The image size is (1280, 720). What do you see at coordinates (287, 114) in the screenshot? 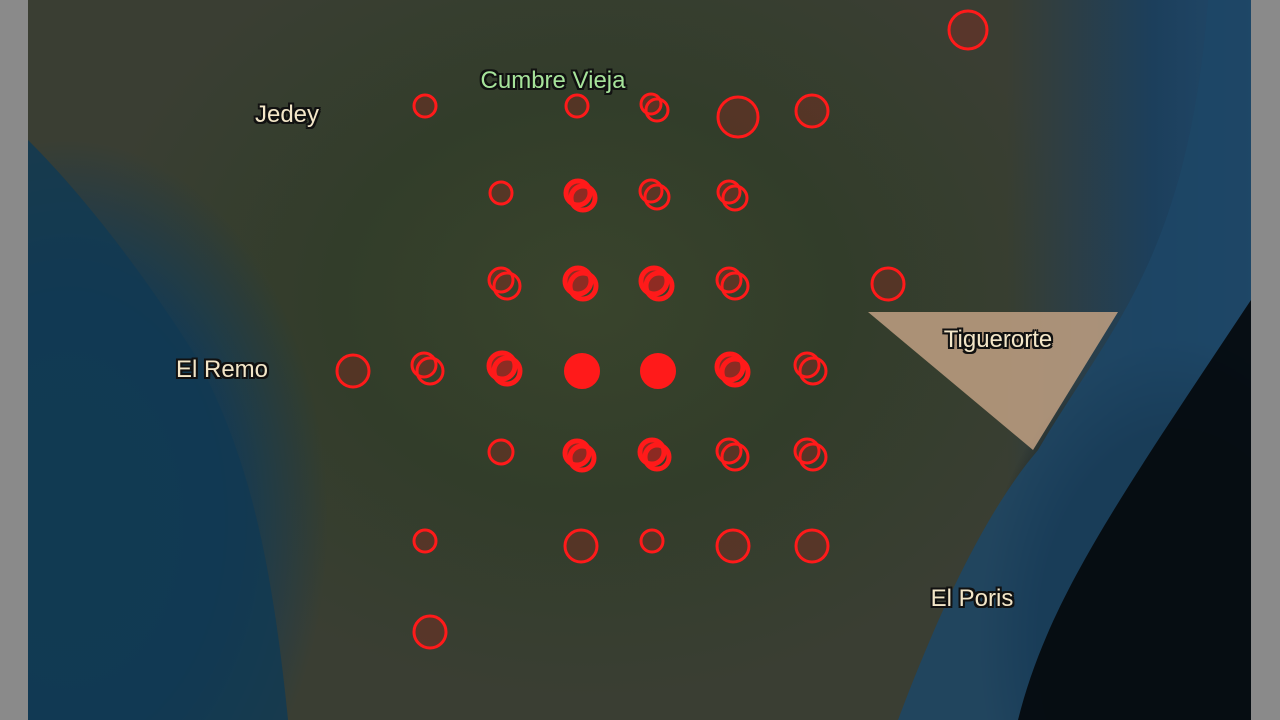
I see `place-label-jedey: Jedey` at bounding box center [287, 114].